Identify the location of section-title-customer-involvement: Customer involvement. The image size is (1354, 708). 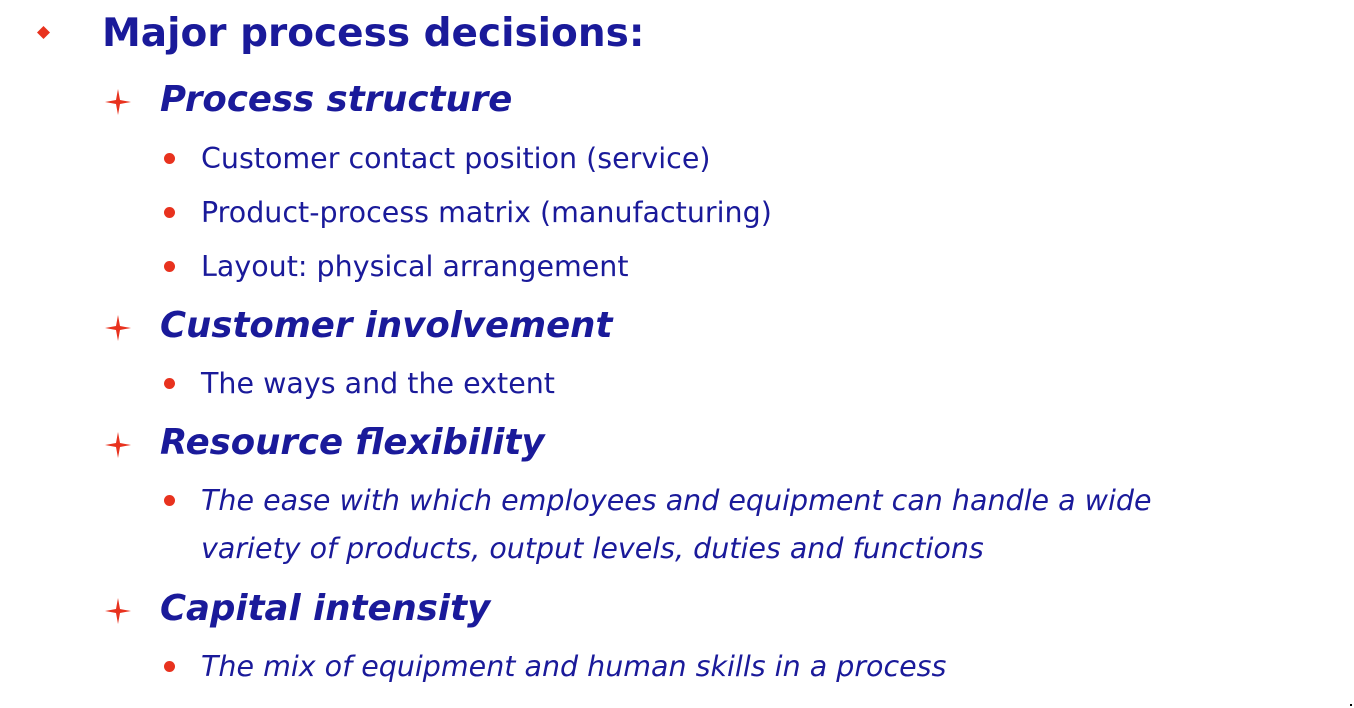
(386, 325).